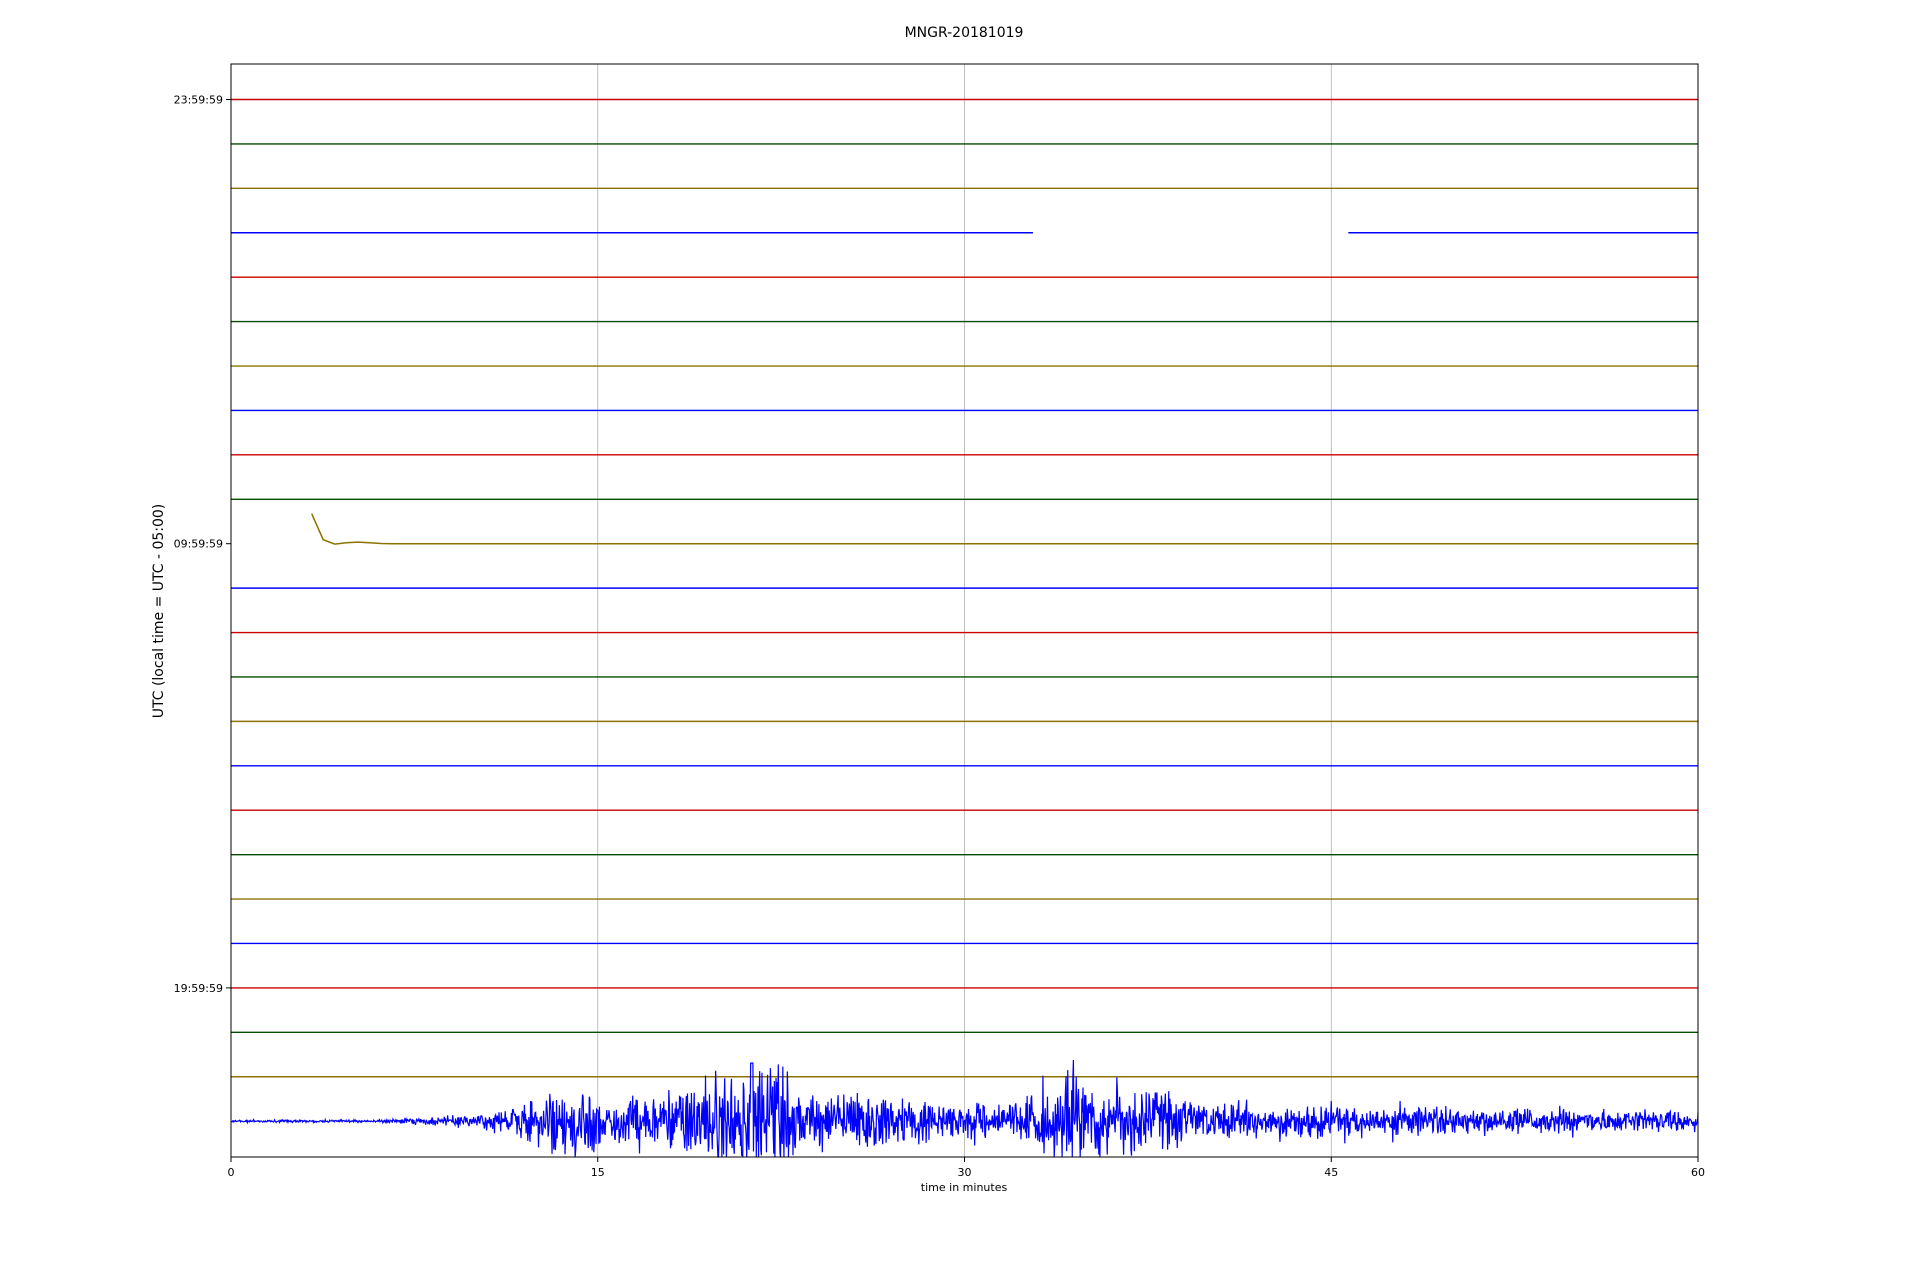 The height and width of the screenshot is (1280, 1920). What do you see at coordinates (1698, 1172) in the screenshot?
I see `x-tick-label: 60` at bounding box center [1698, 1172].